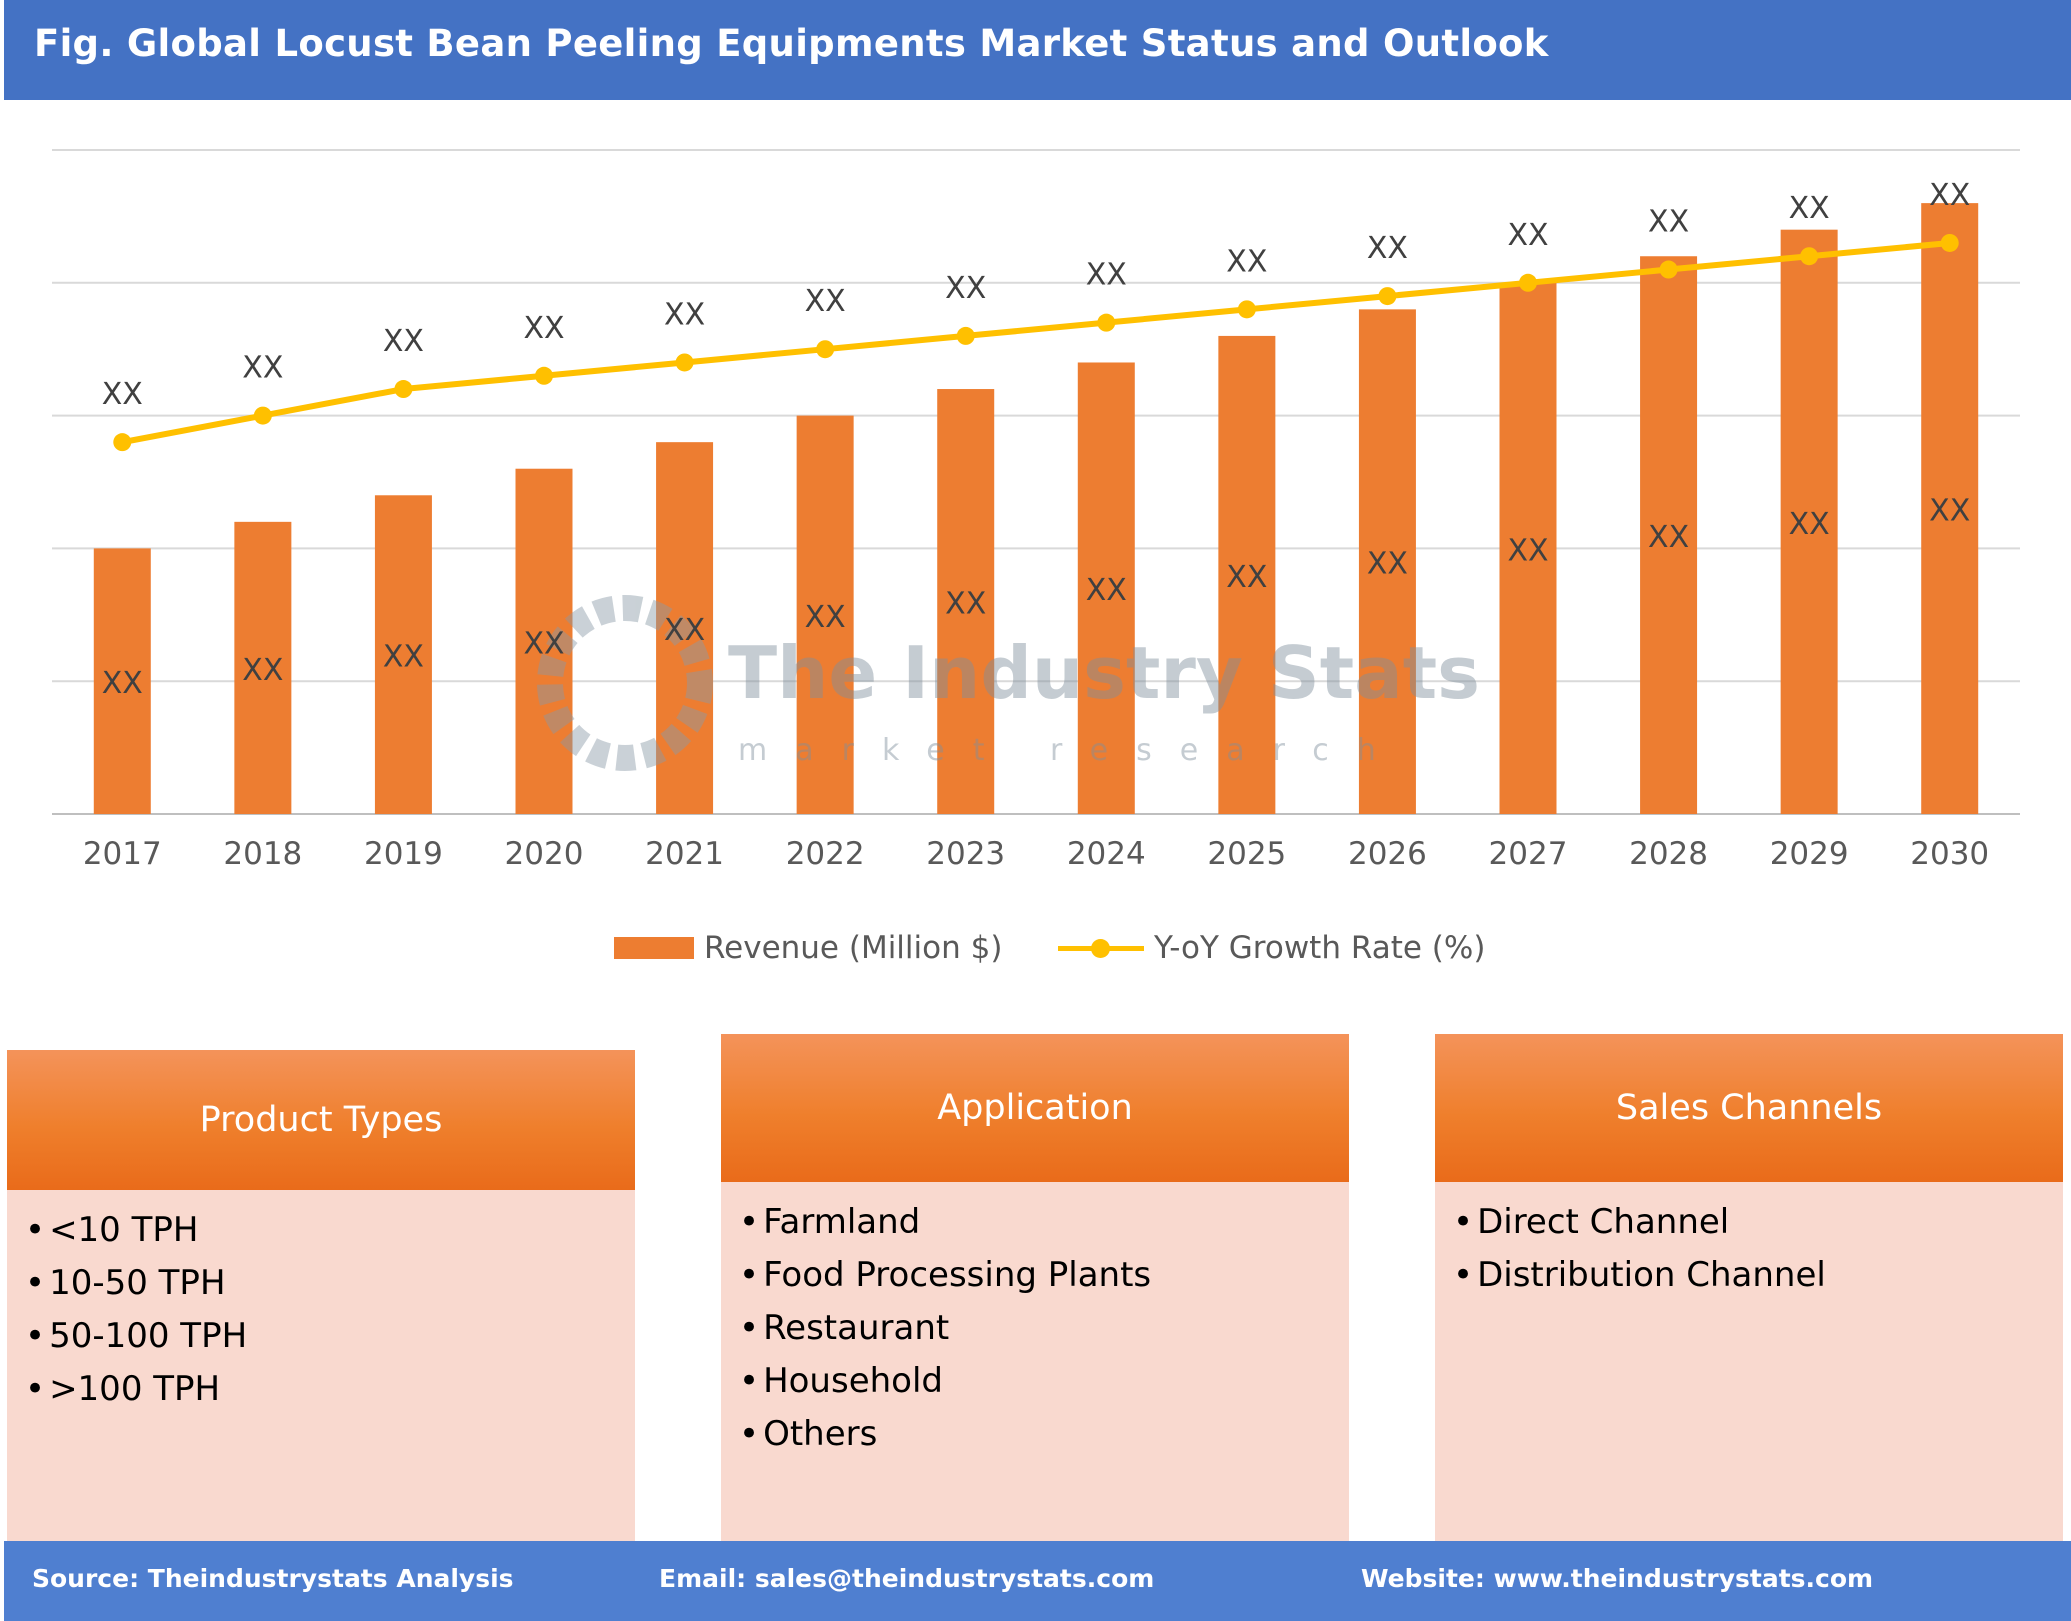 The height and width of the screenshot is (1621, 2071). I want to click on legend-swatch-growth, so click(1101, 948).